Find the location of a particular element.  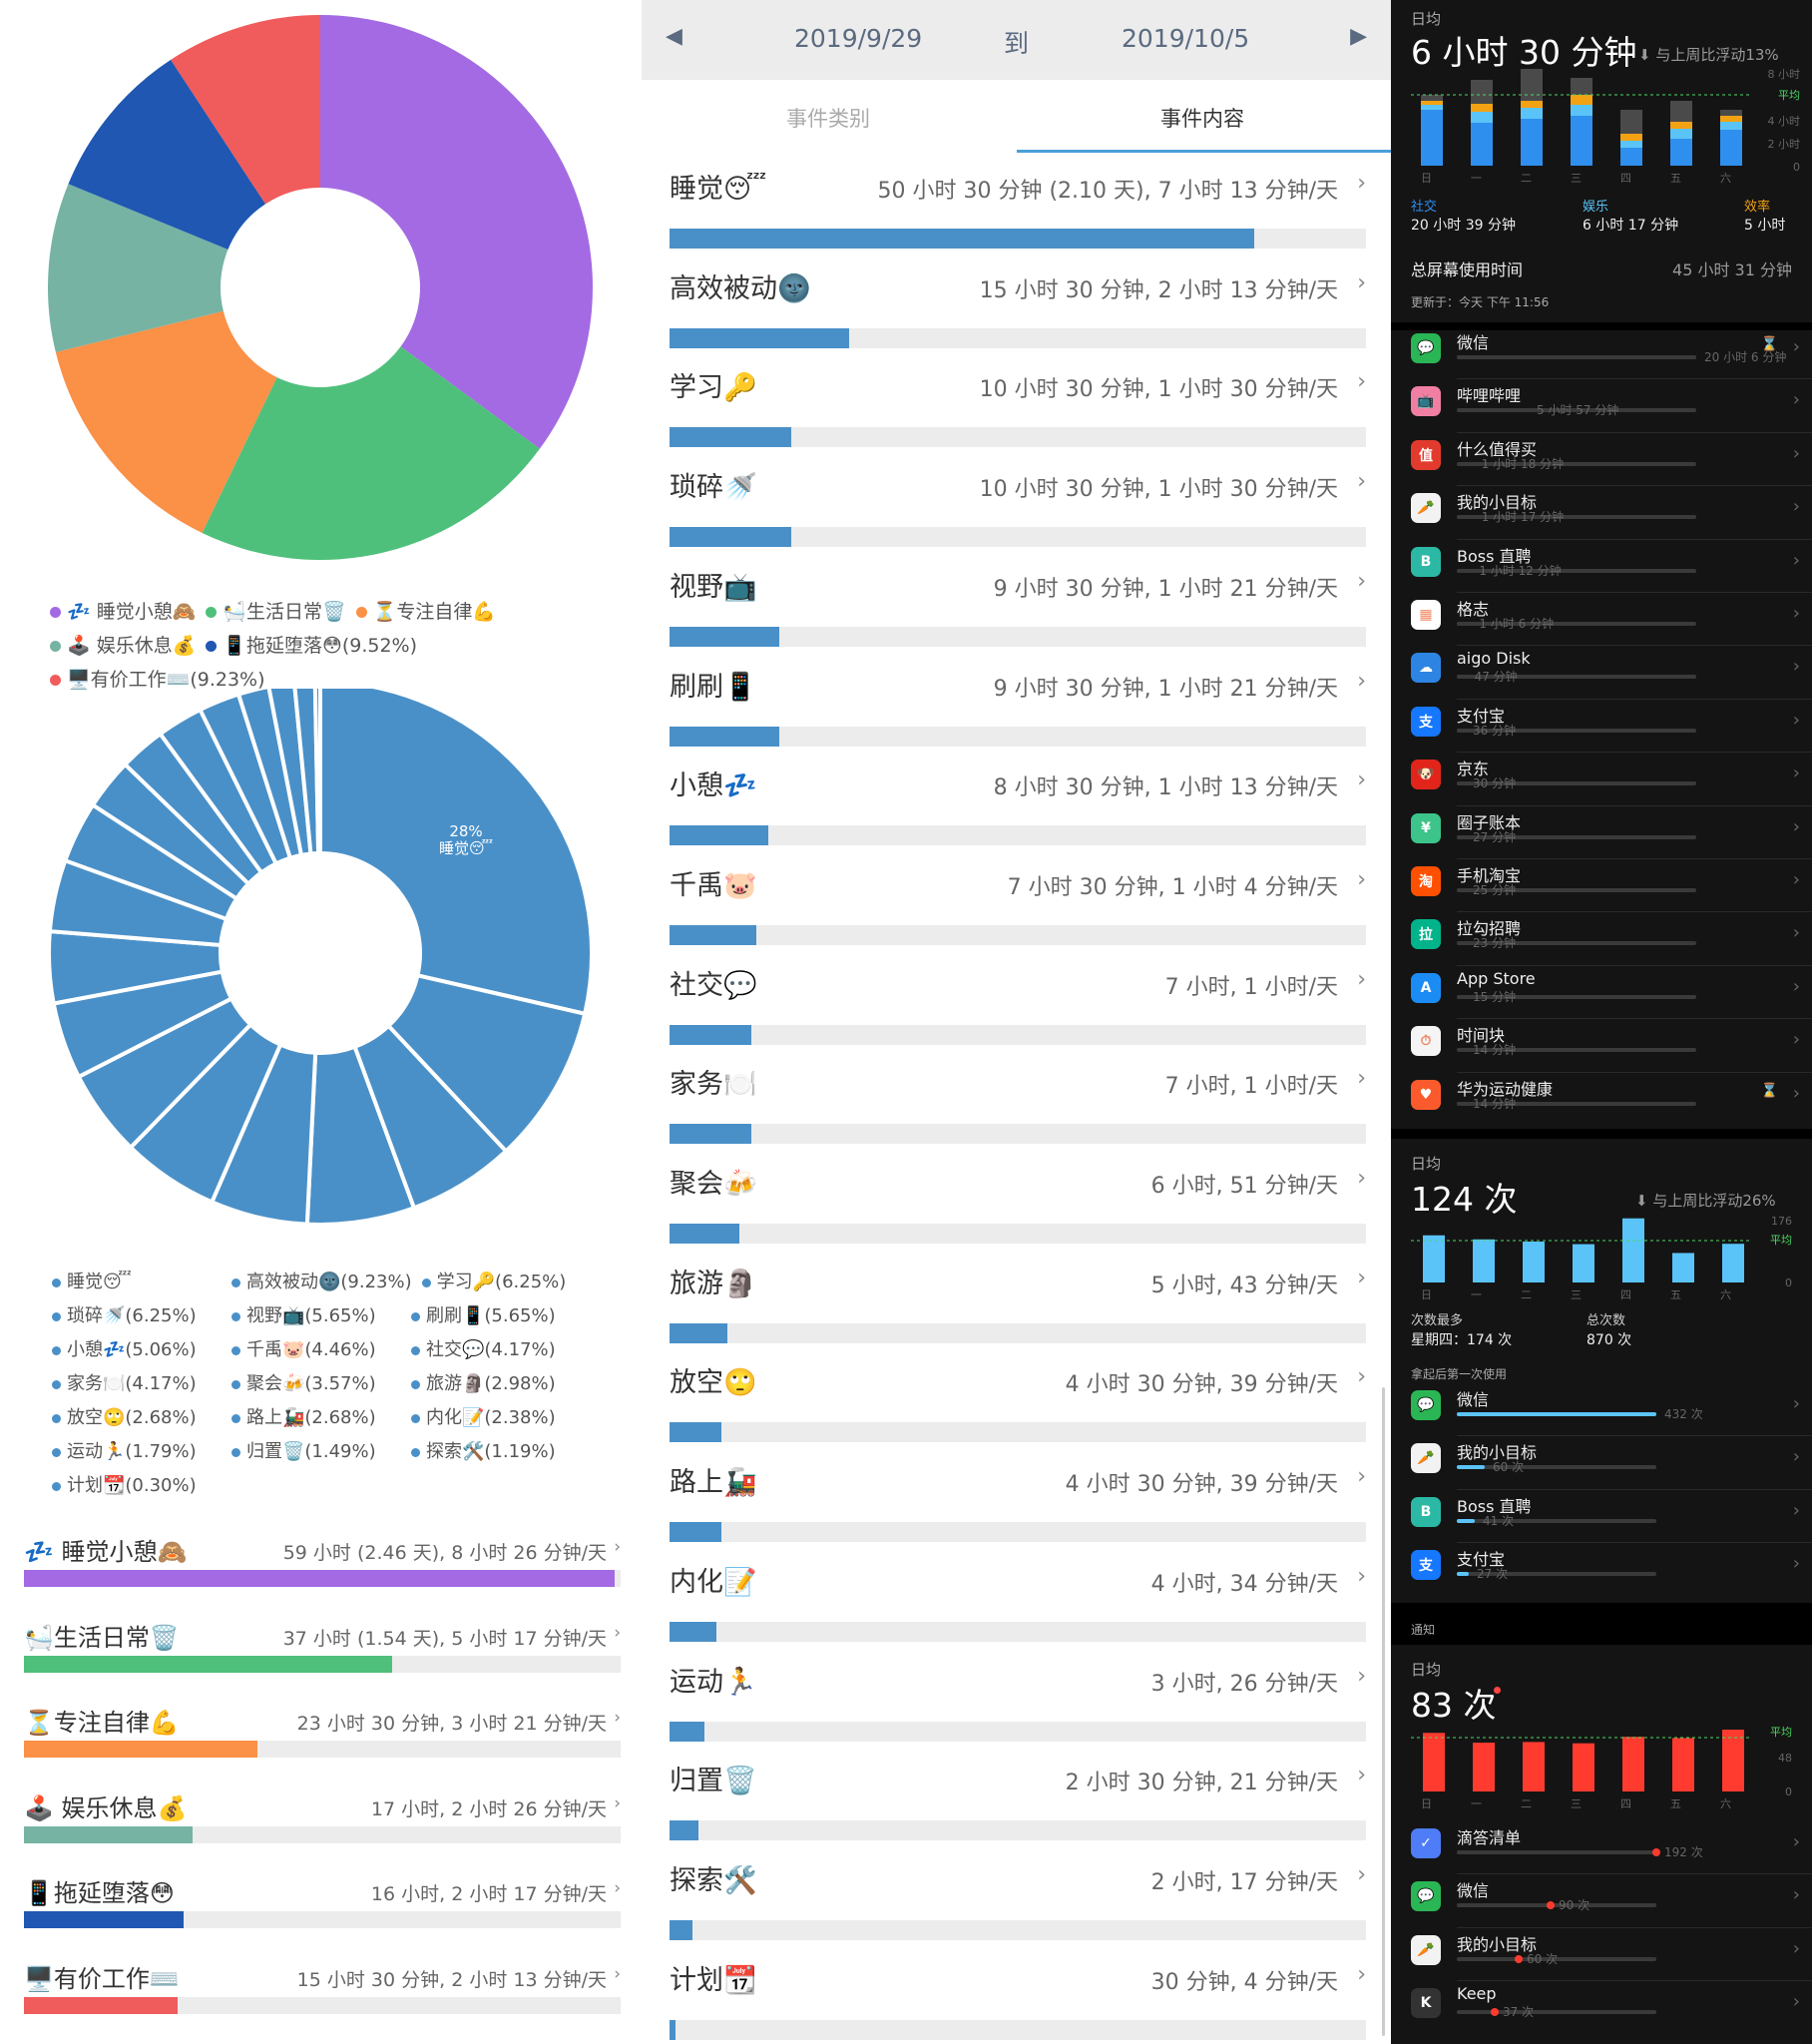

usage-bar-track is located at coordinates (1576, 410).